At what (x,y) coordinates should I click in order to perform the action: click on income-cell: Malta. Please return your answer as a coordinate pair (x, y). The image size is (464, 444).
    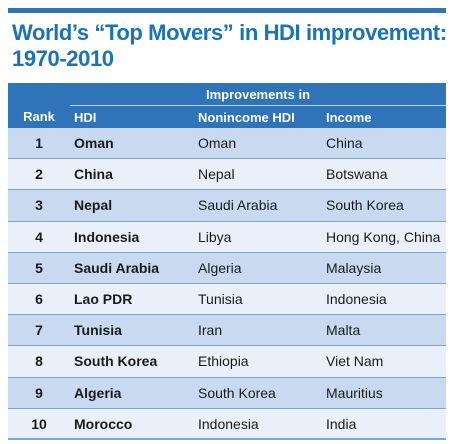
    Looking at the image, I should click on (386, 330).